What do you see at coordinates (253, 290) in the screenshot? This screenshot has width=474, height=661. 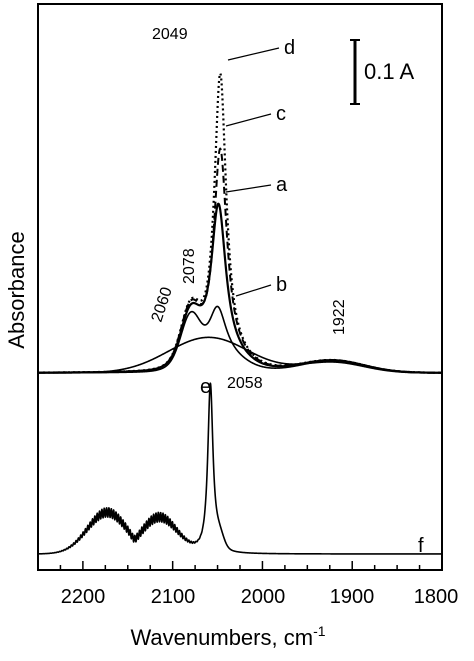 I see `leader-b` at bounding box center [253, 290].